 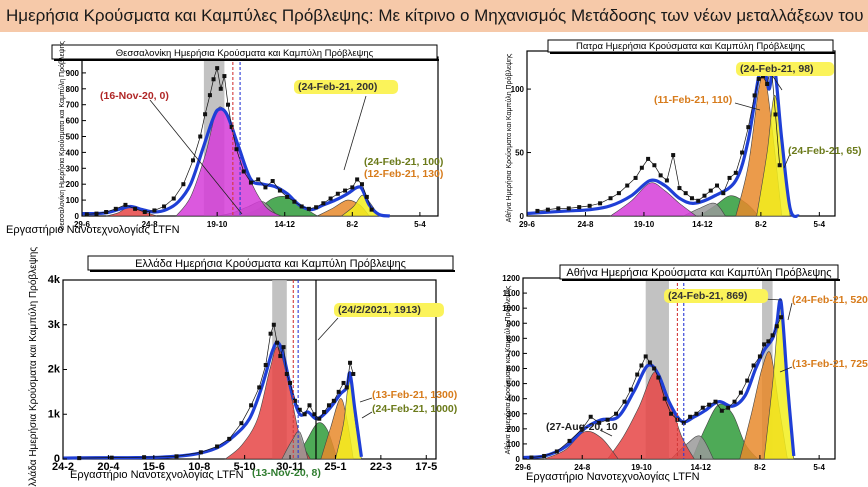 What do you see at coordinates (519, 153) in the screenshot?
I see `y-tick-label: 50` at bounding box center [519, 153].